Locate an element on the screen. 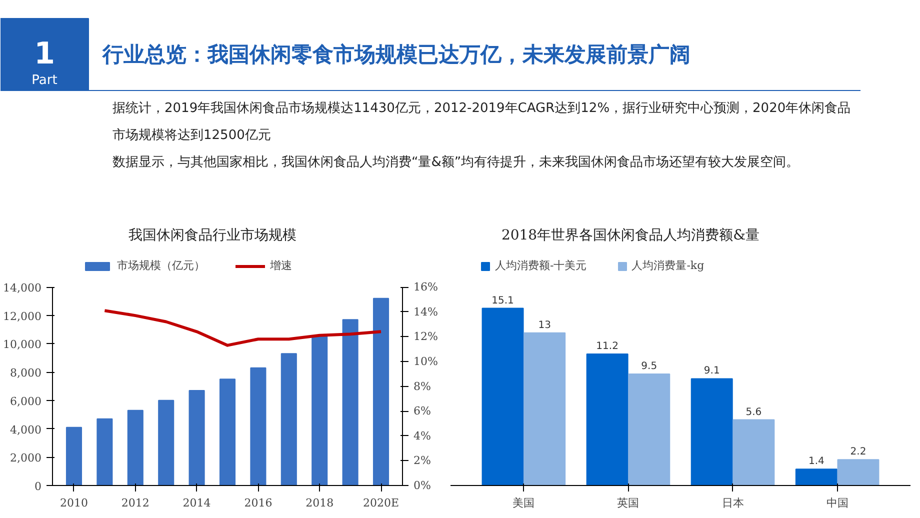  y2-tick-label: 14% is located at coordinates (426, 311).